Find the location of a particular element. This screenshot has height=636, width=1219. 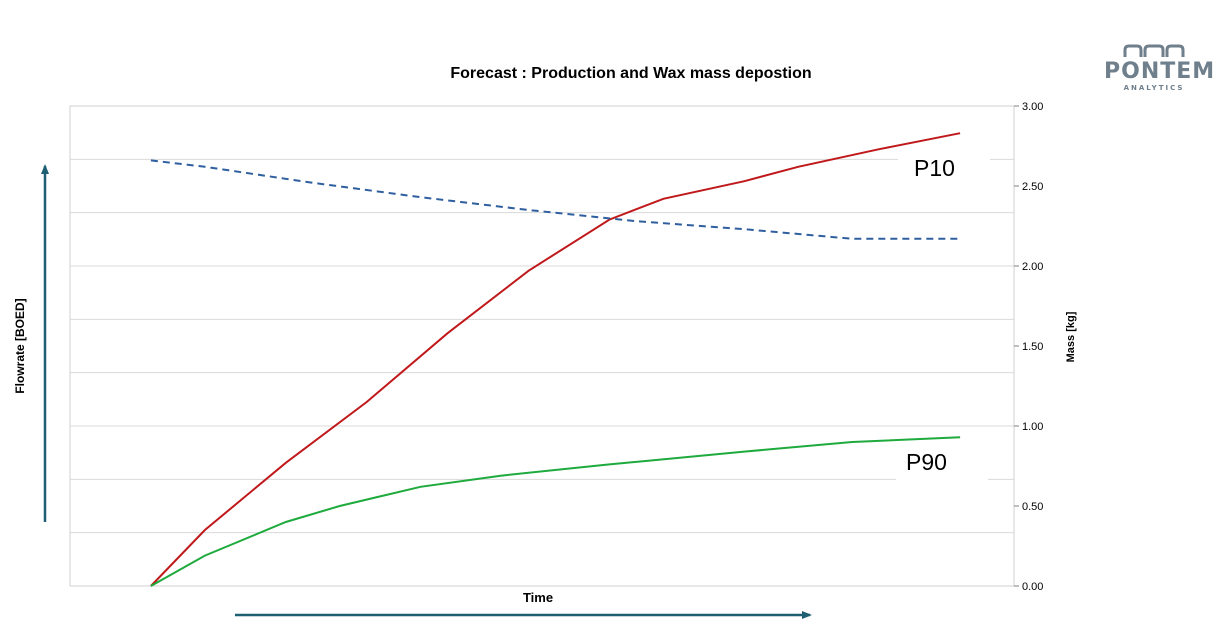

logo-wordmark: PONTEM is located at coordinates (1160, 71).